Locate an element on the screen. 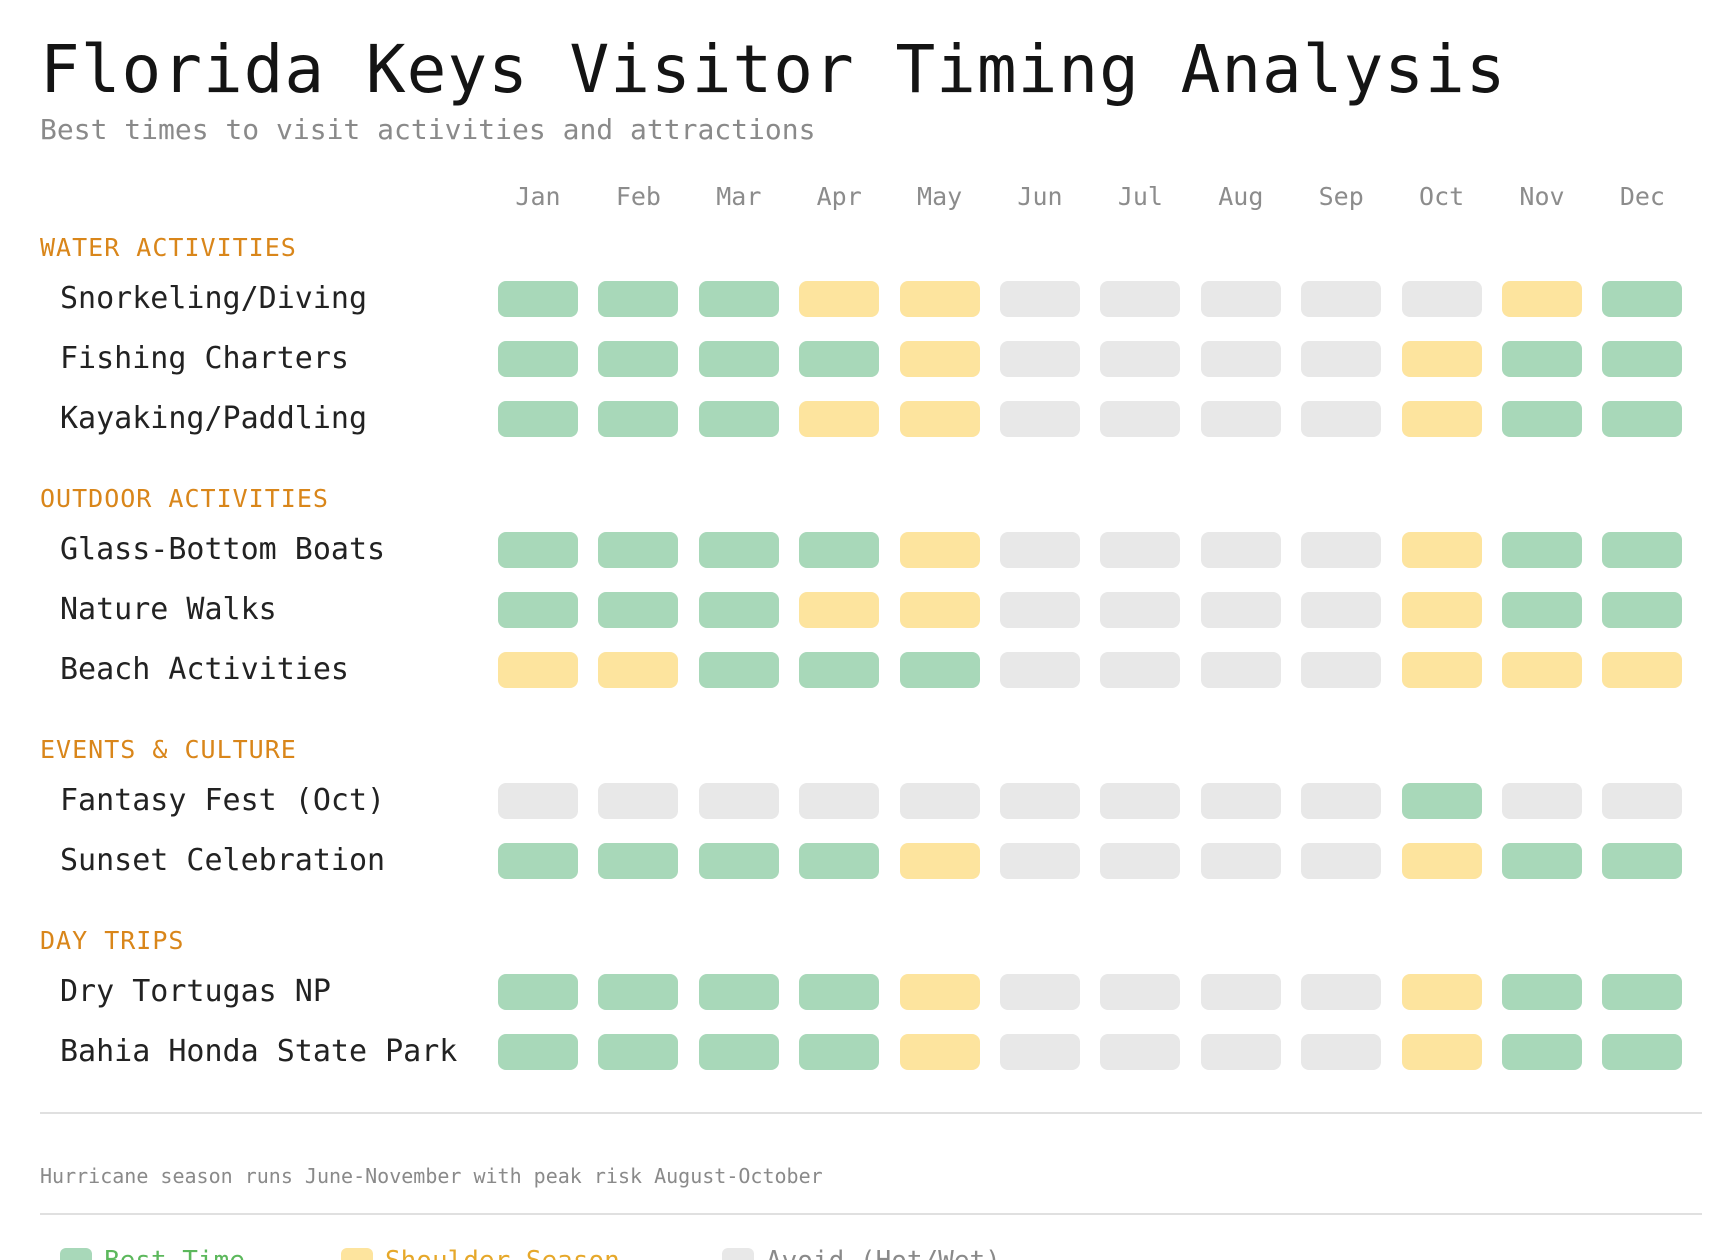  month-label: May is located at coordinates (940, 196).